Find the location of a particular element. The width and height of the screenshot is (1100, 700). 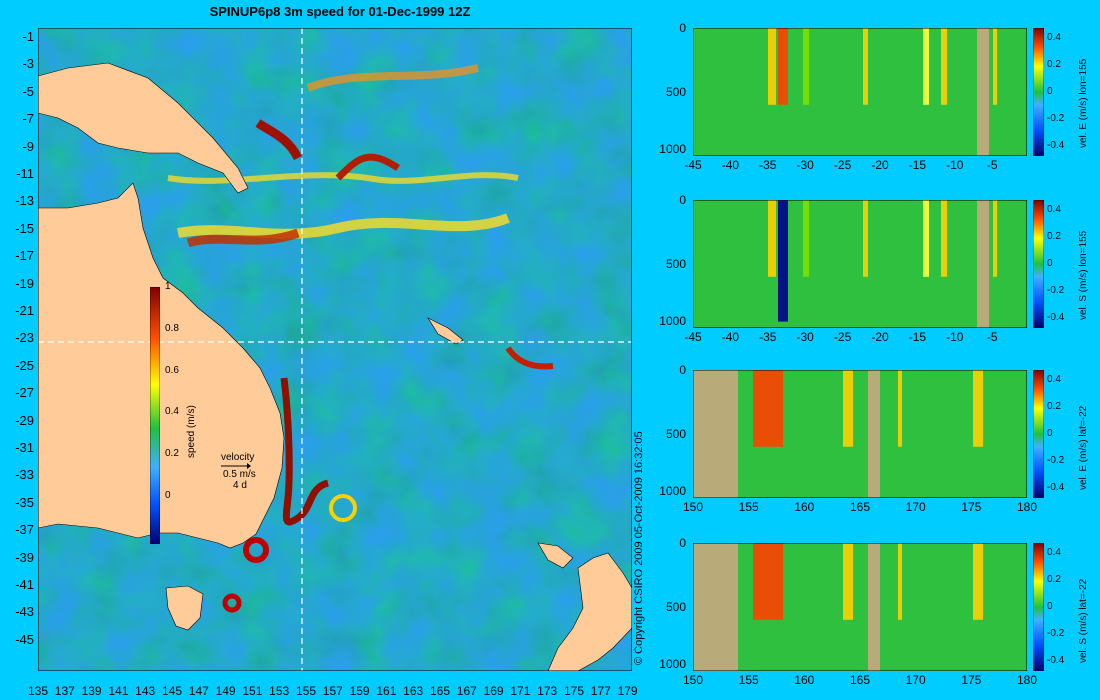

lat-tick-label: -21 is located at coordinates (24, 310).